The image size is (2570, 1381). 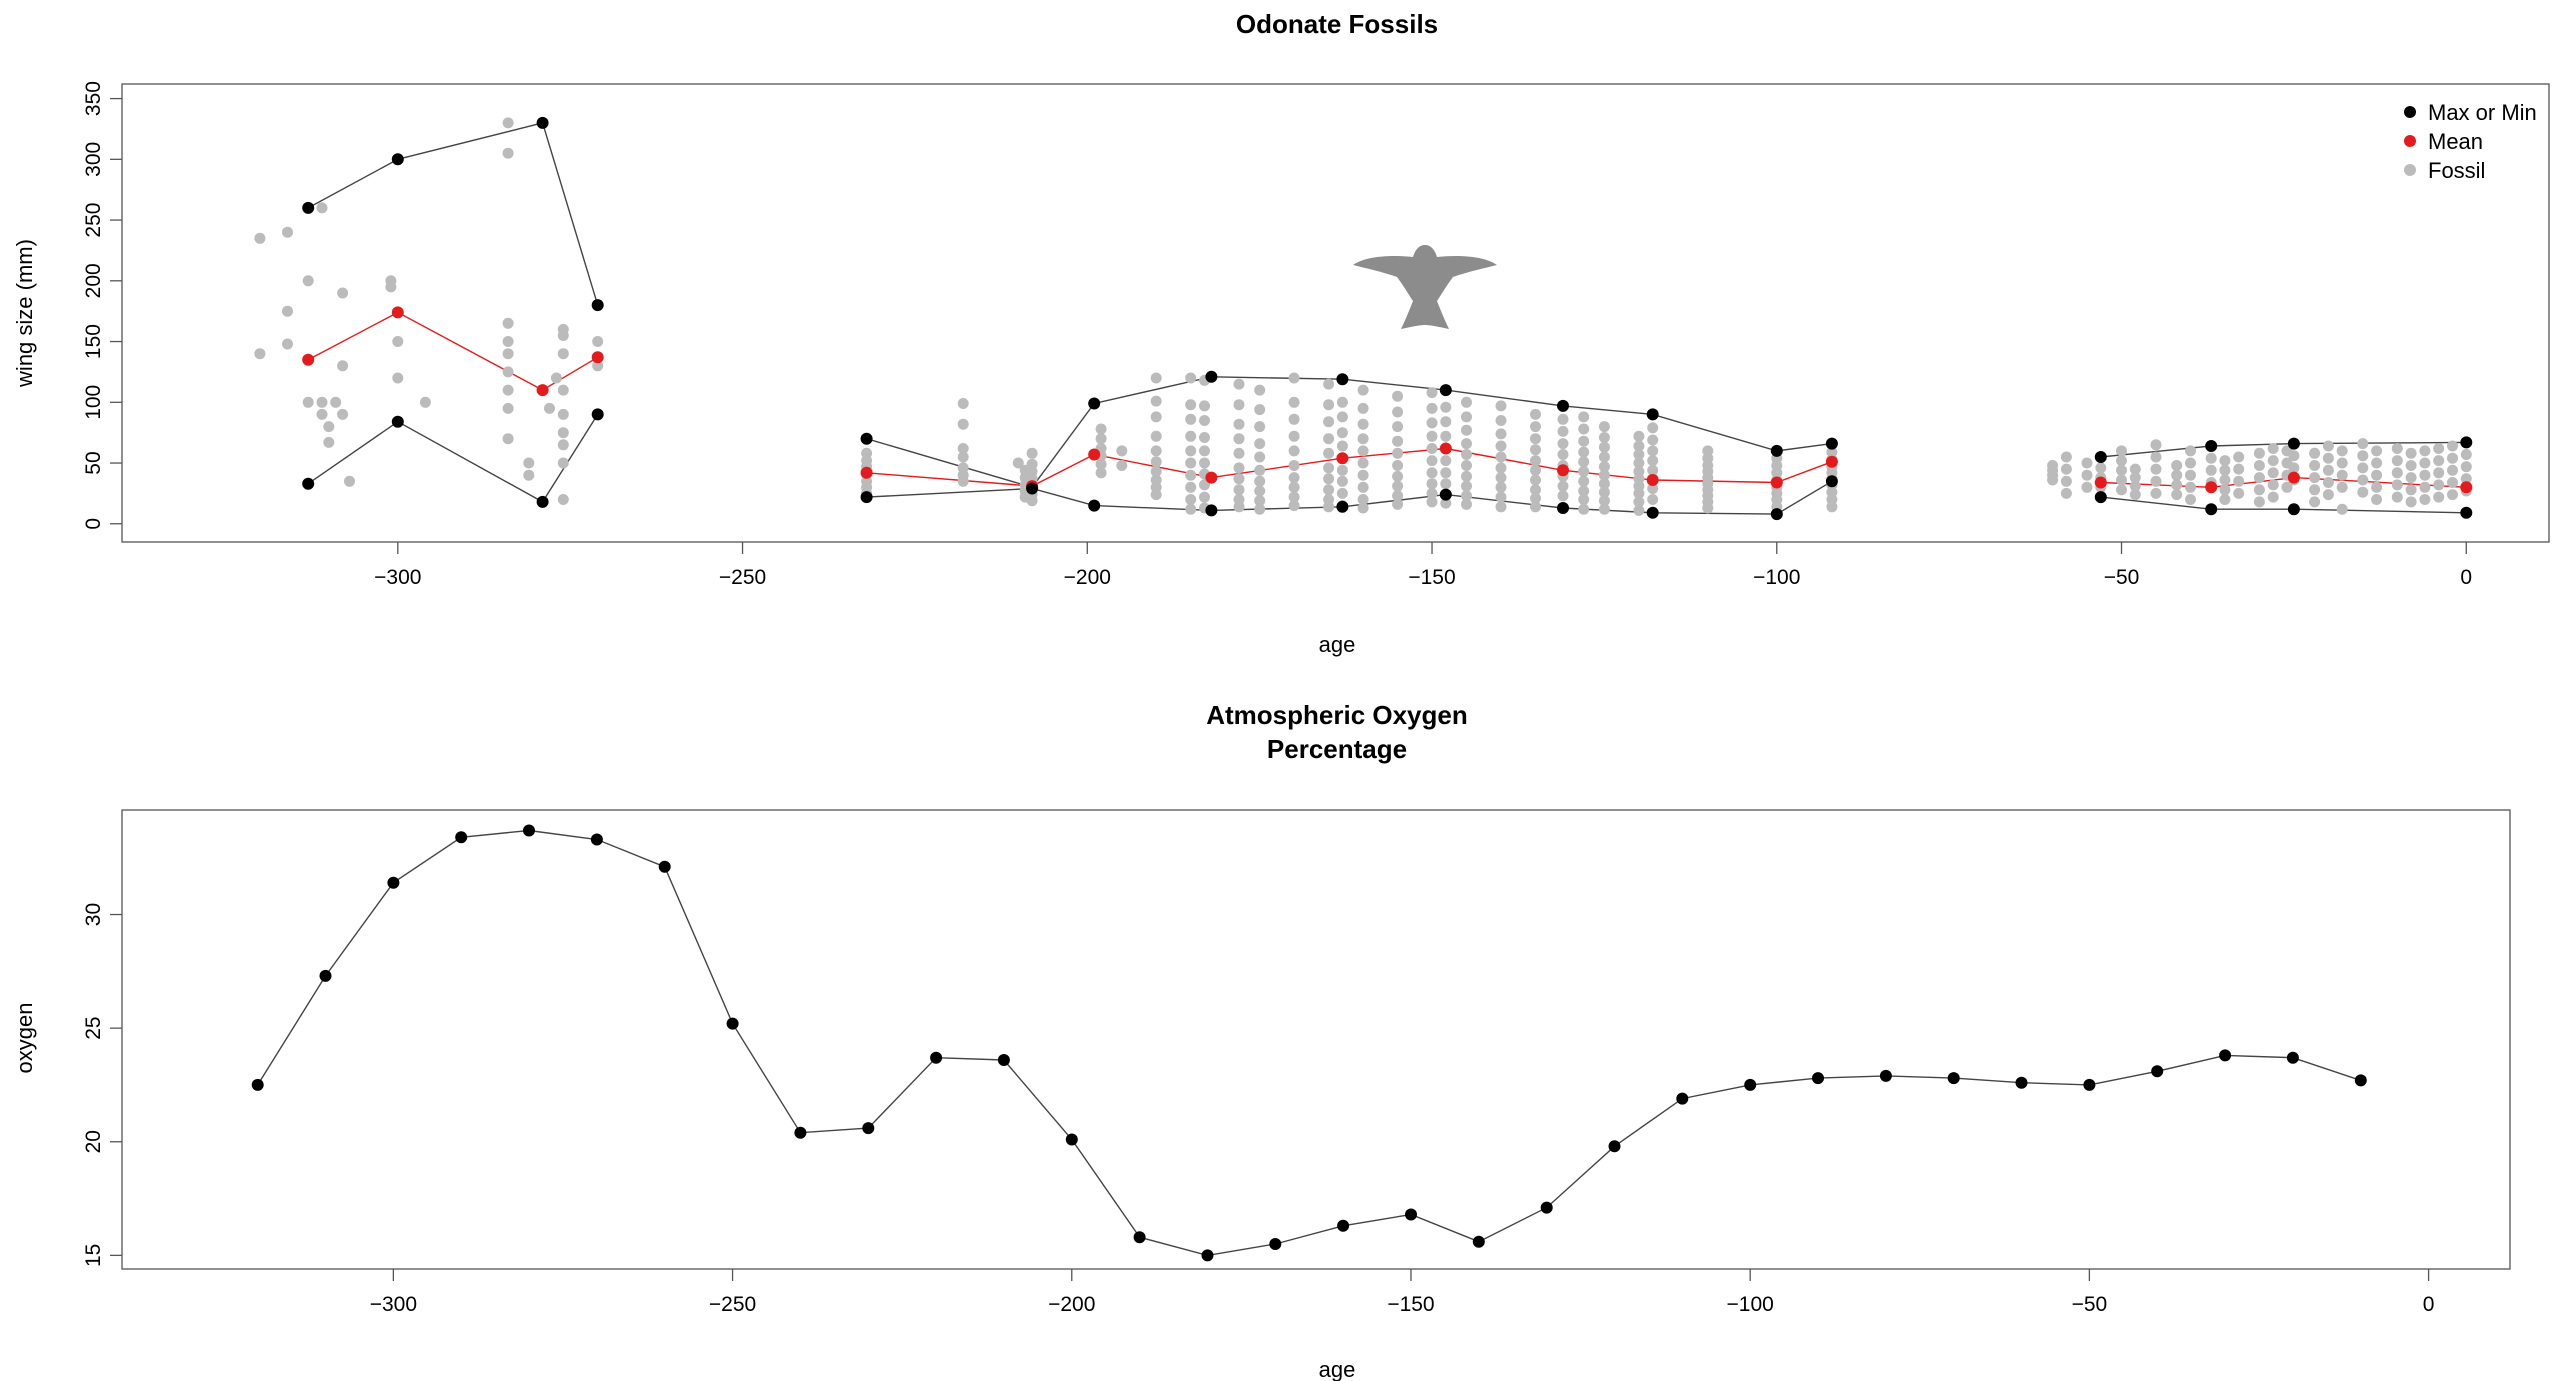 I want to click on y-tick-label: 300, so click(x=93, y=159).